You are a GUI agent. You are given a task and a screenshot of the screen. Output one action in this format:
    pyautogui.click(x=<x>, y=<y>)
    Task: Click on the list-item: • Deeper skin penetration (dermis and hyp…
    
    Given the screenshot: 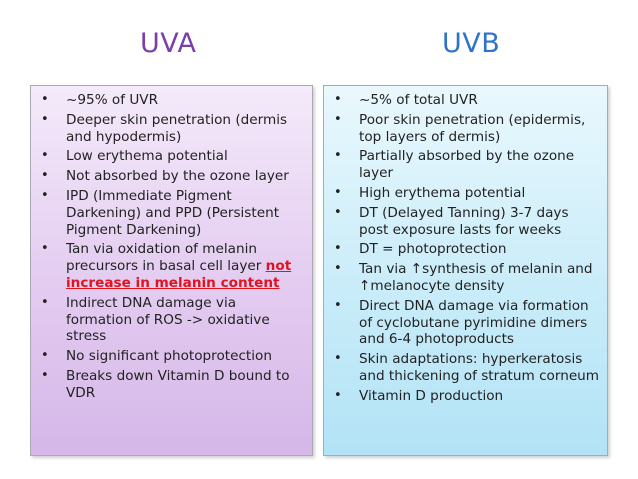 What is the action you would take?
    pyautogui.click(x=172, y=129)
    